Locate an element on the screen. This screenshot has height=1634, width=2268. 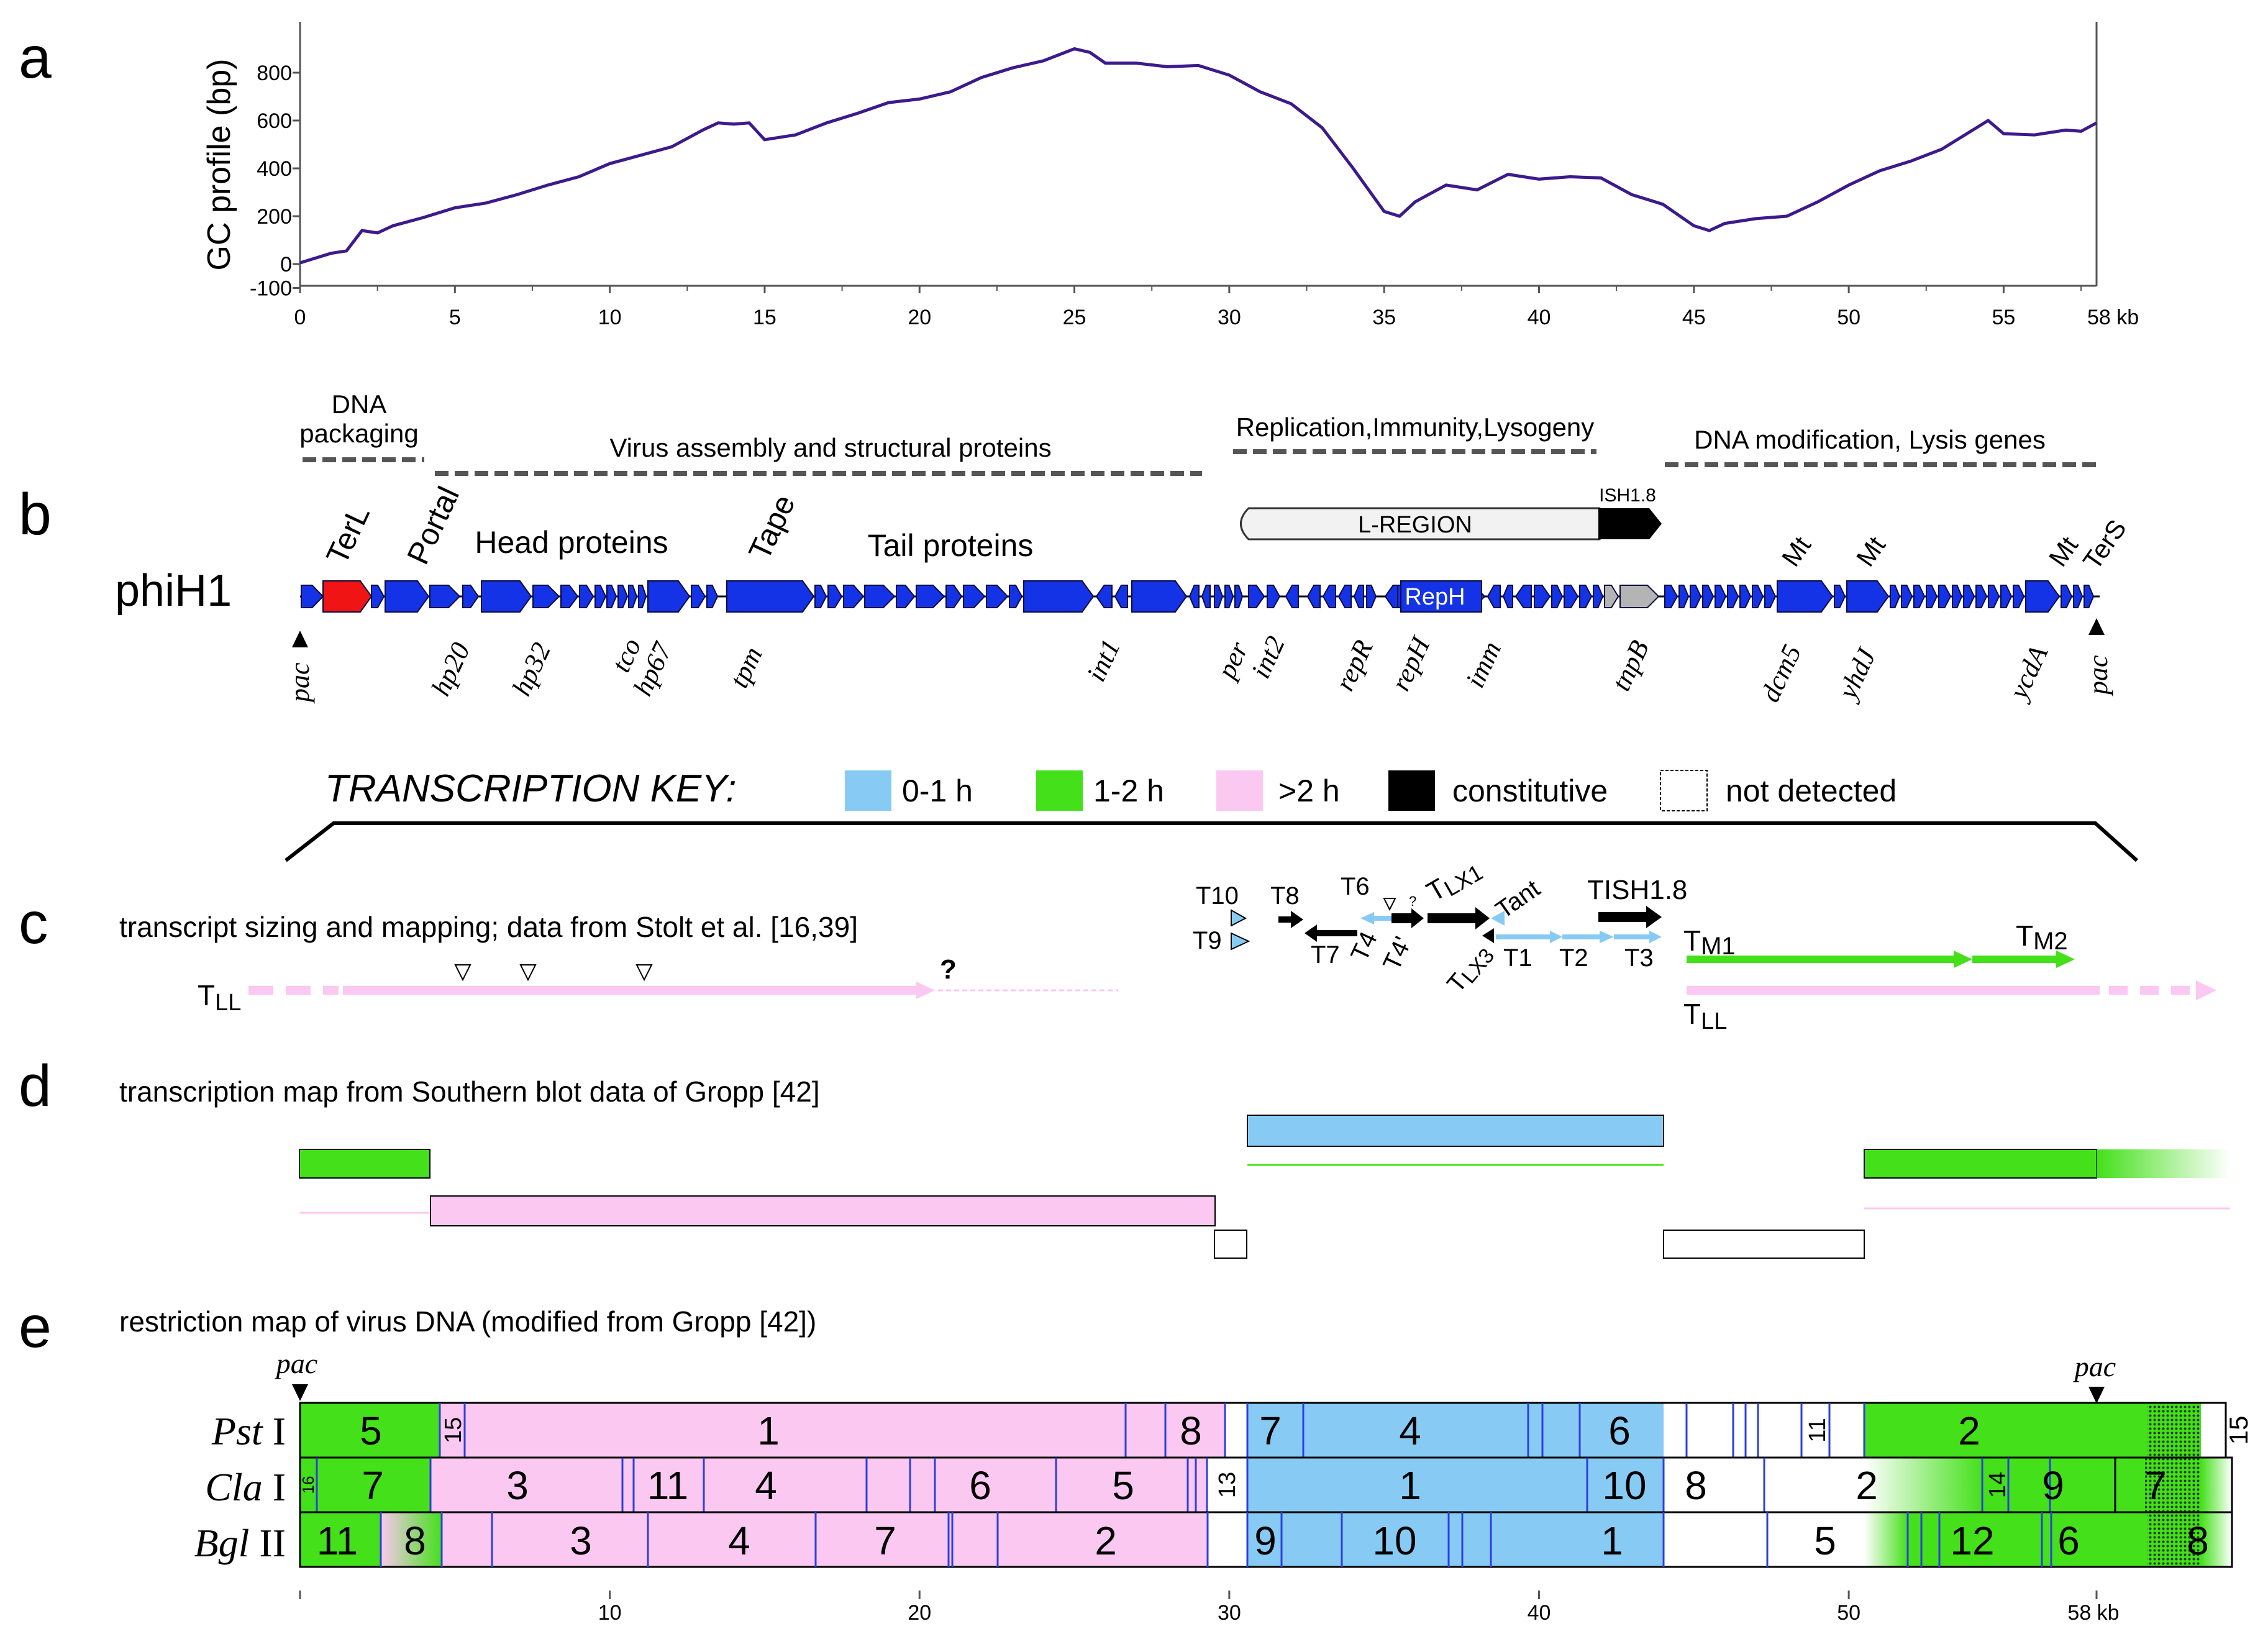
y-ticks: 800 600 400 200 0-100 is located at coordinates (275, 181).